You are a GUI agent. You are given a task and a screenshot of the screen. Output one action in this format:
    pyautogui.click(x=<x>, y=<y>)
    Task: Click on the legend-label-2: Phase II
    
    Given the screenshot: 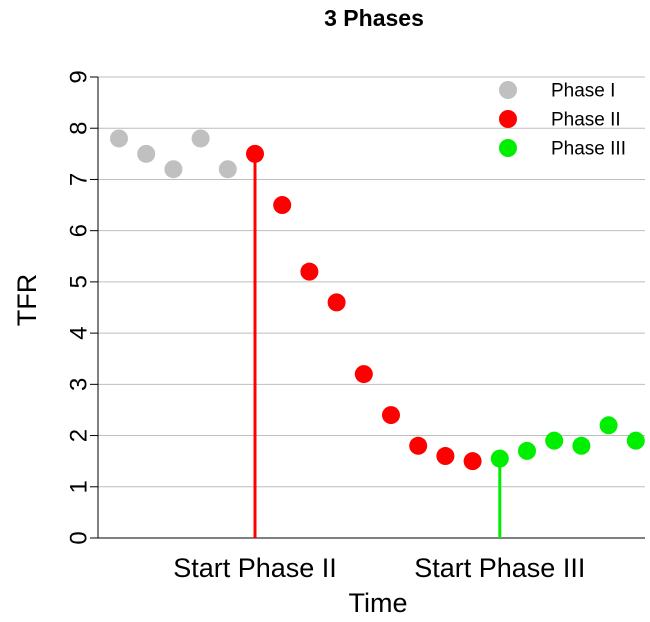 What is the action you would take?
    pyautogui.click(x=586, y=120)
    